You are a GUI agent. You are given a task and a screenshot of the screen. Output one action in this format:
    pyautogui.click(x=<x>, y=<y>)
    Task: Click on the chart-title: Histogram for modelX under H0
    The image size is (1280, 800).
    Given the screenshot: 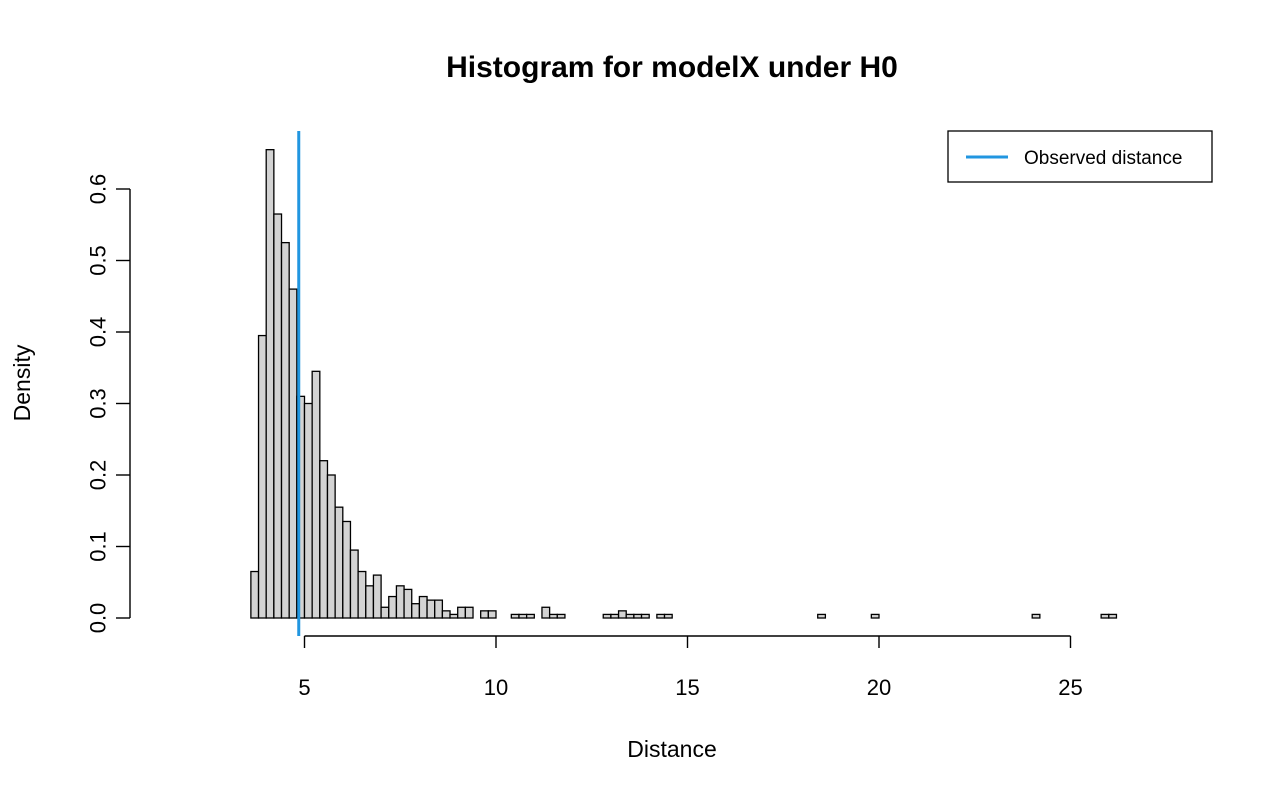 What is the action you would take?
    pyautogui.click(x=672, y=67)
    